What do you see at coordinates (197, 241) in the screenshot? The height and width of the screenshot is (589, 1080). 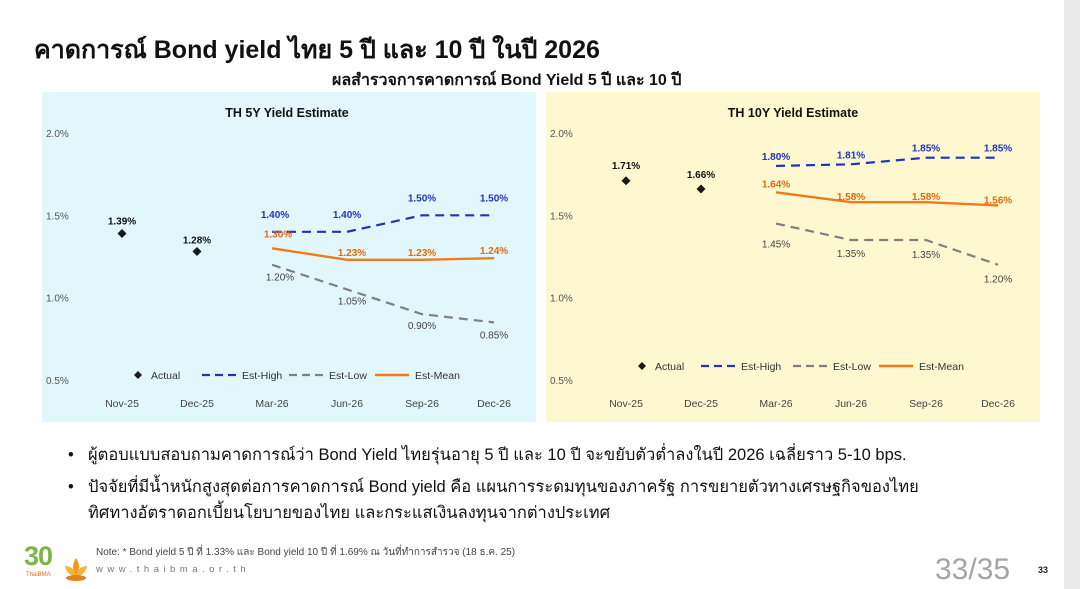 I see `actual-data-label: 1.28%` at bounding box center [197, 241].